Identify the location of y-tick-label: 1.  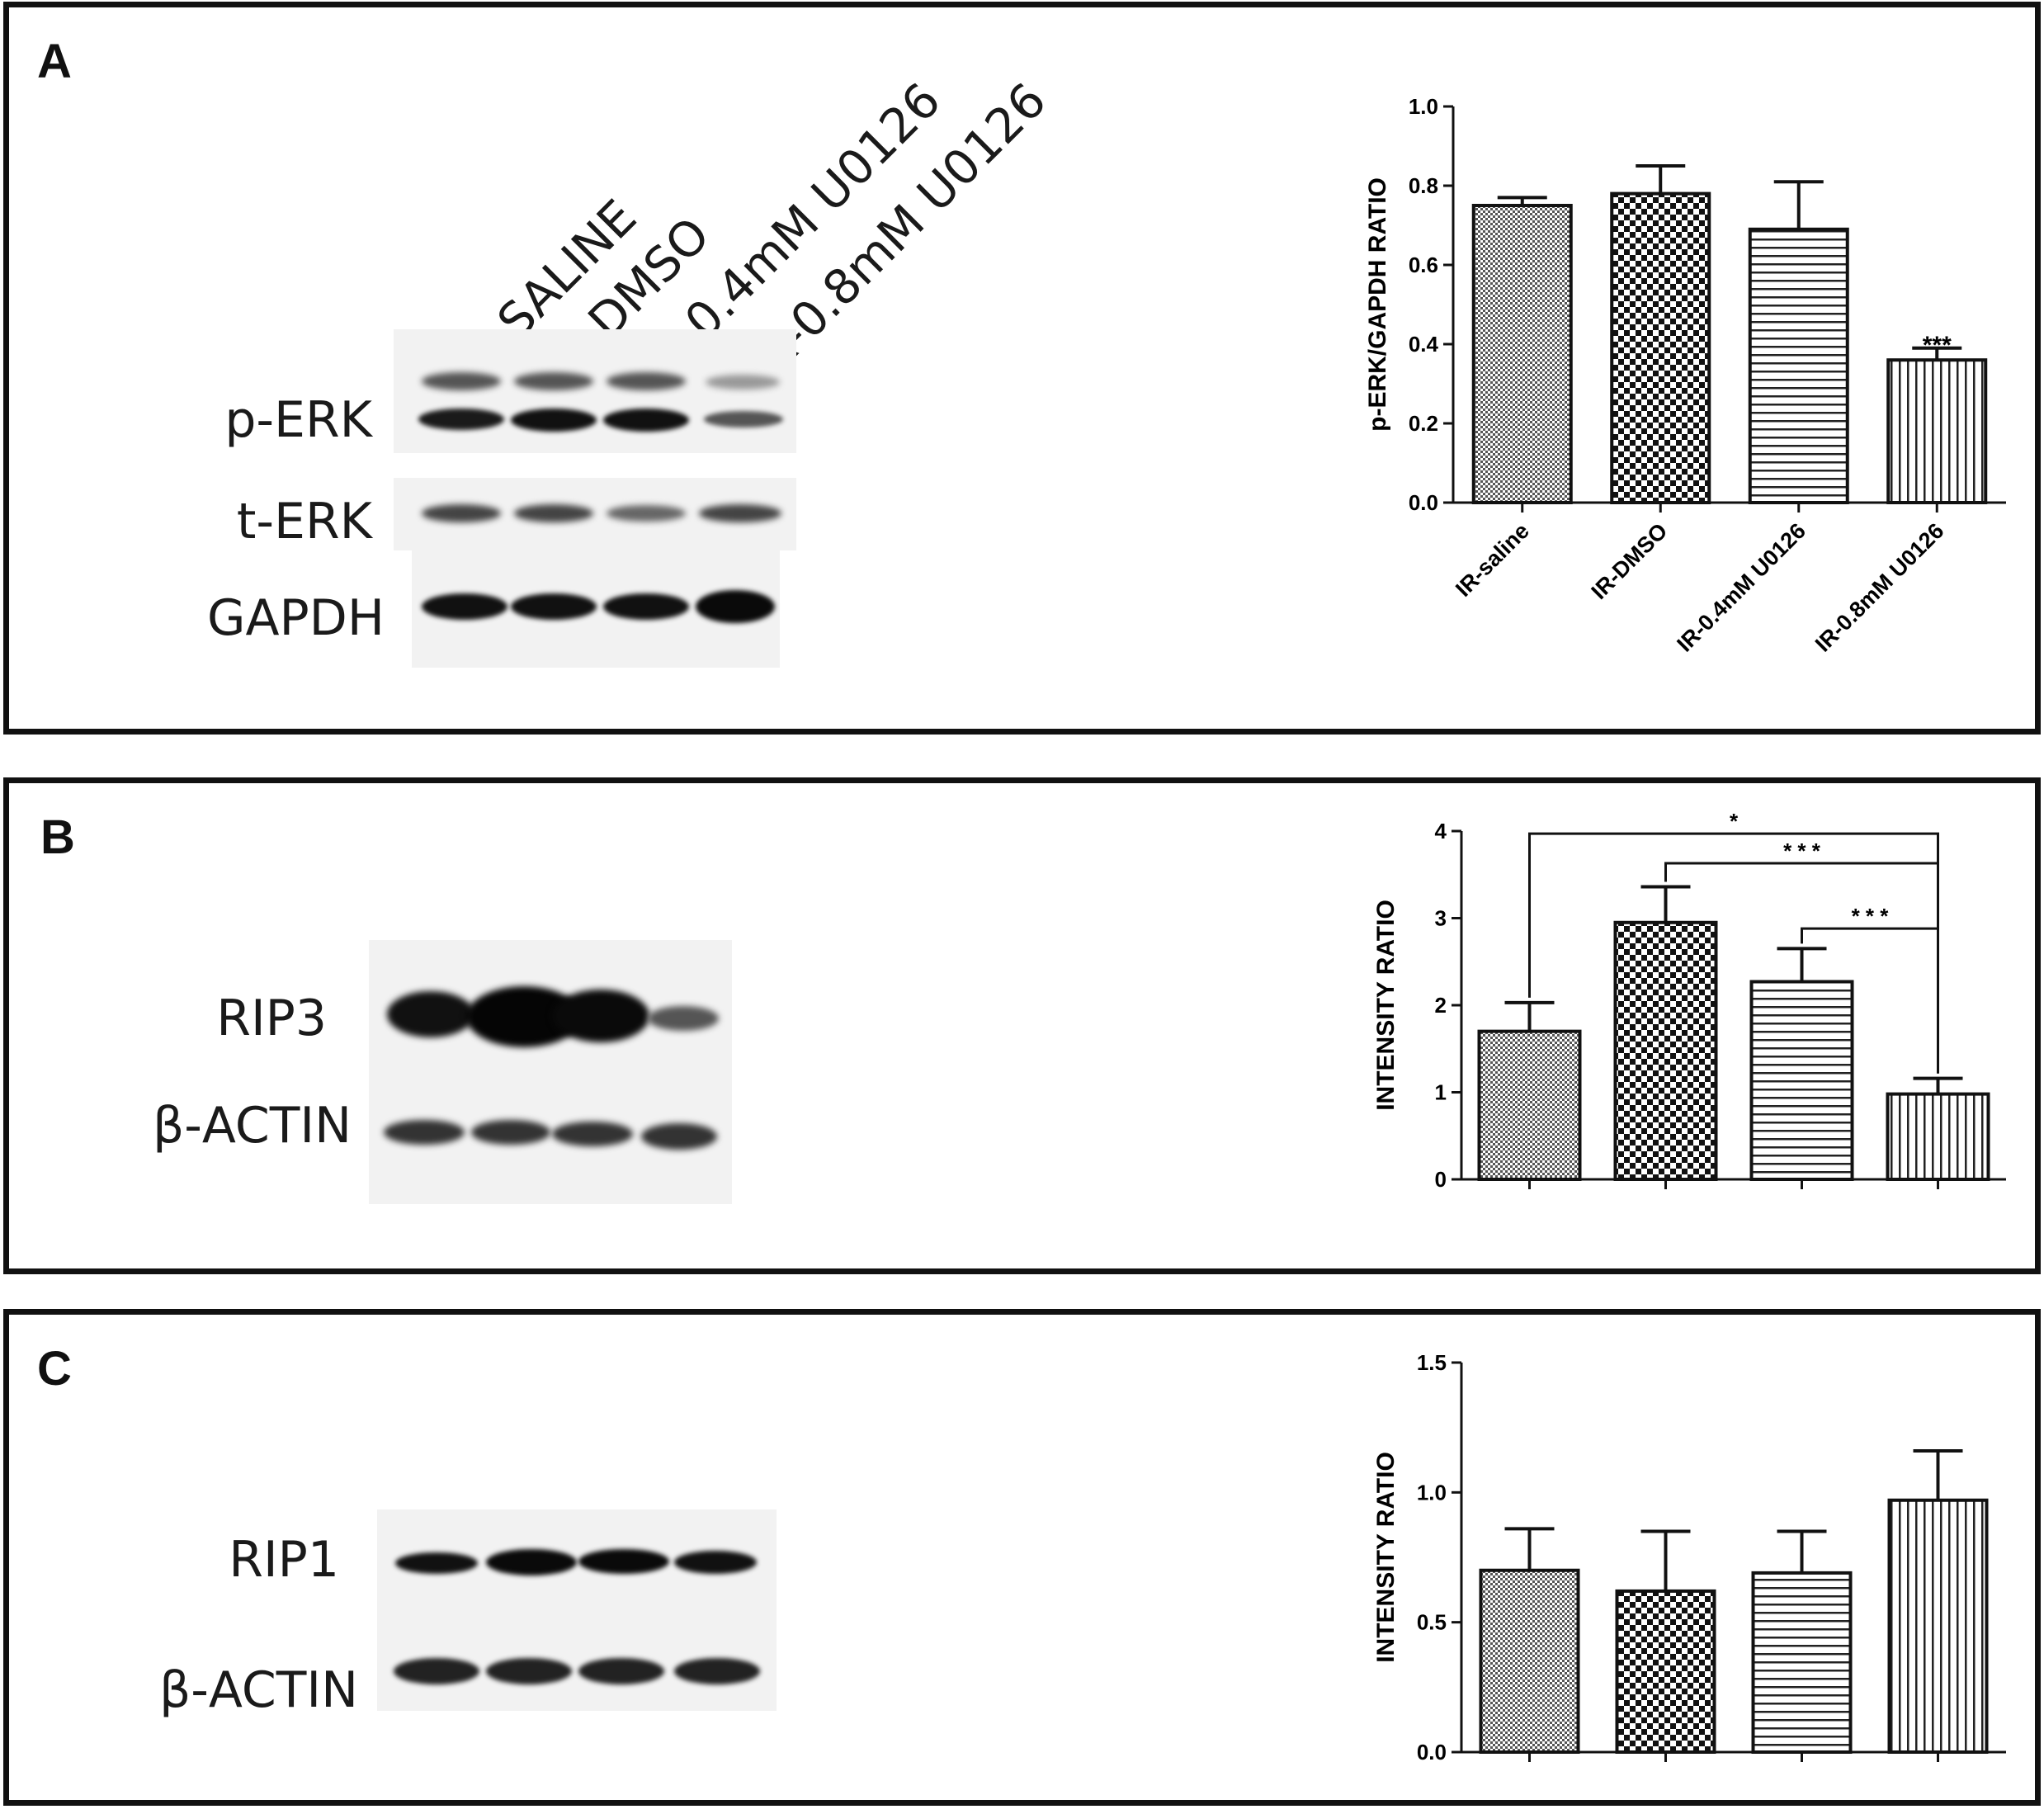
(1441, 1092).